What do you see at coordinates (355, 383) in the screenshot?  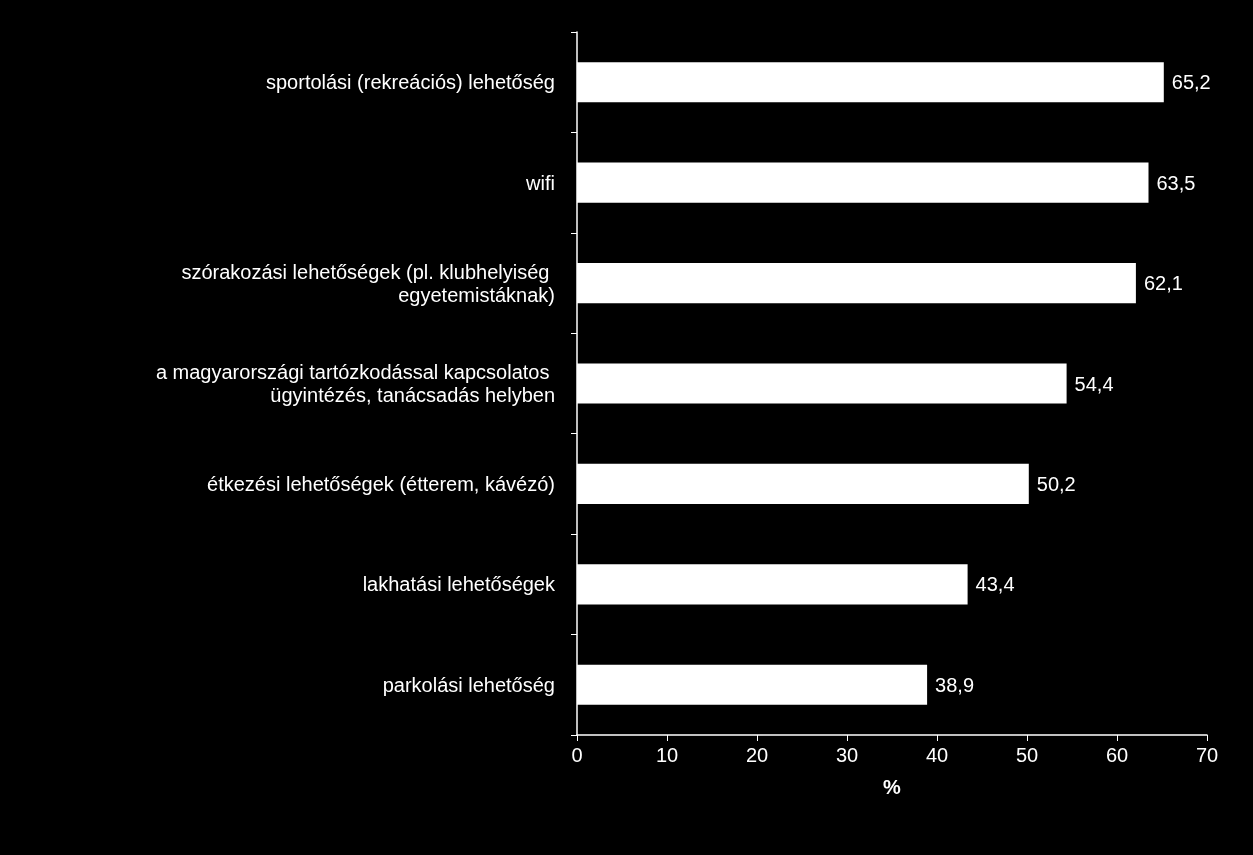 I see `y-tick-label: a magyarországi tartózkodással kapcsolatos ügyintézés, tanácsadás helyben` at bounding box center [355, 383].